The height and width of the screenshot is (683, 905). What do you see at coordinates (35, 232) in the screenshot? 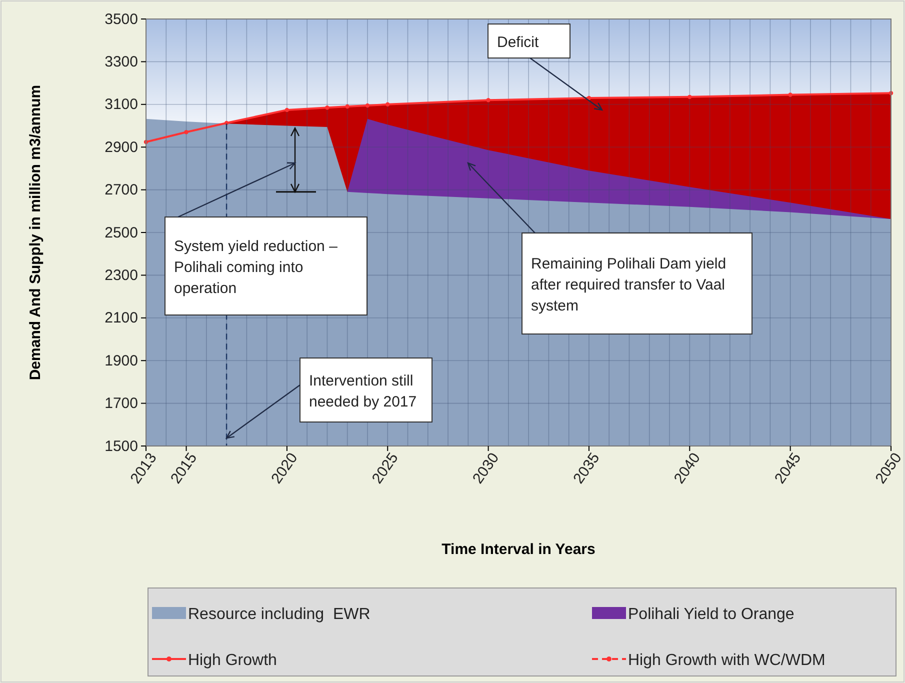
I see `y-axis-title: Demand And Supply in million m3/annum` at bounding box center [35, 232].